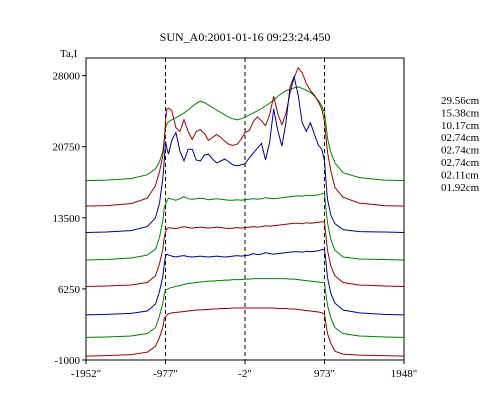  Describe the element at coordinates (324, 374) in the screenshot. I see `x-tick-label-3: 973"` at that location.